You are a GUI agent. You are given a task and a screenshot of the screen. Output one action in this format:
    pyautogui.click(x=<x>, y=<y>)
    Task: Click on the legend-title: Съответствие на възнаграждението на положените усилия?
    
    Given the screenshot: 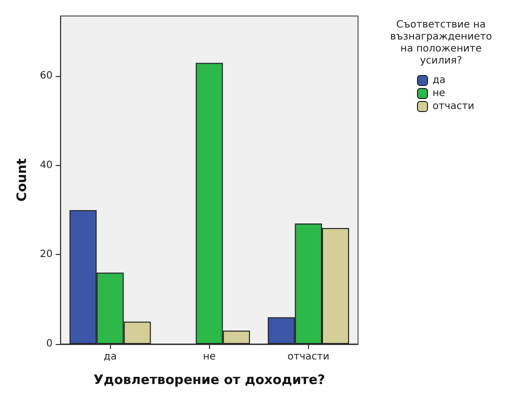 What is the action you would take?
    pyautogui.click(x=441, y=43)
    